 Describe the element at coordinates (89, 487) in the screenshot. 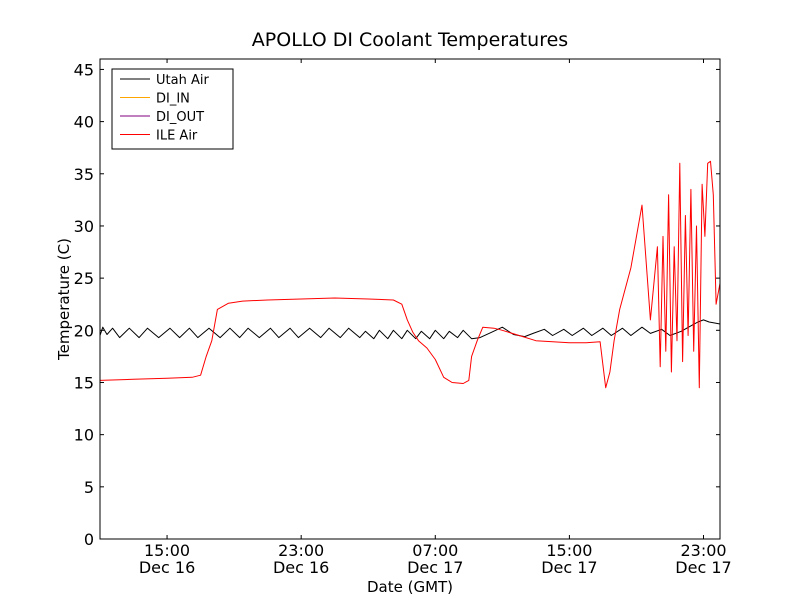

I see `y-tick-label: 5` at that location.